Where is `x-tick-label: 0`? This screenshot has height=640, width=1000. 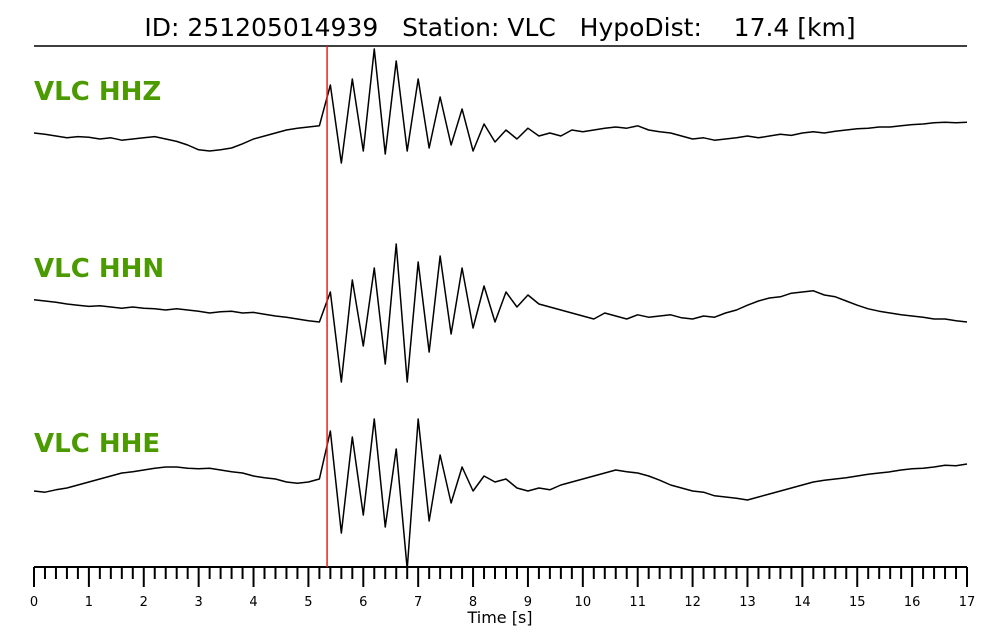 x-tick-label: 0 is located at coordinates (34, 602).